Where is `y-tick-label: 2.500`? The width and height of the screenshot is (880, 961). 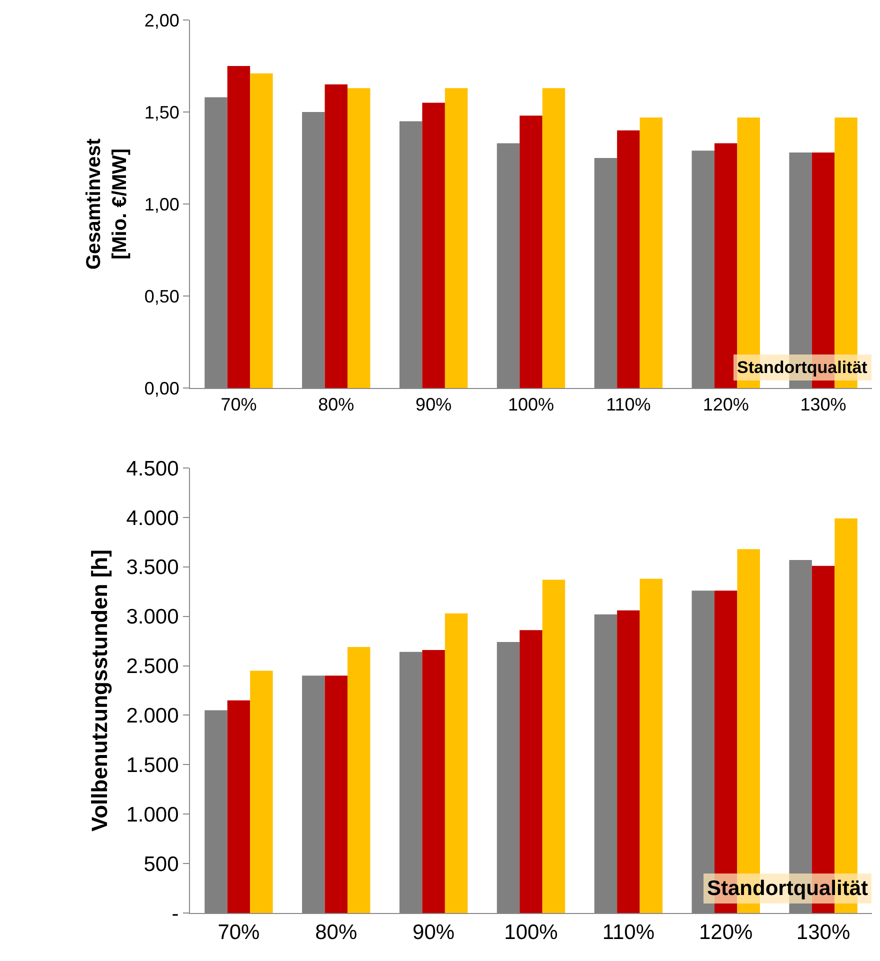 y-tick-label: 2.500 is located at coordinates (152, 666).